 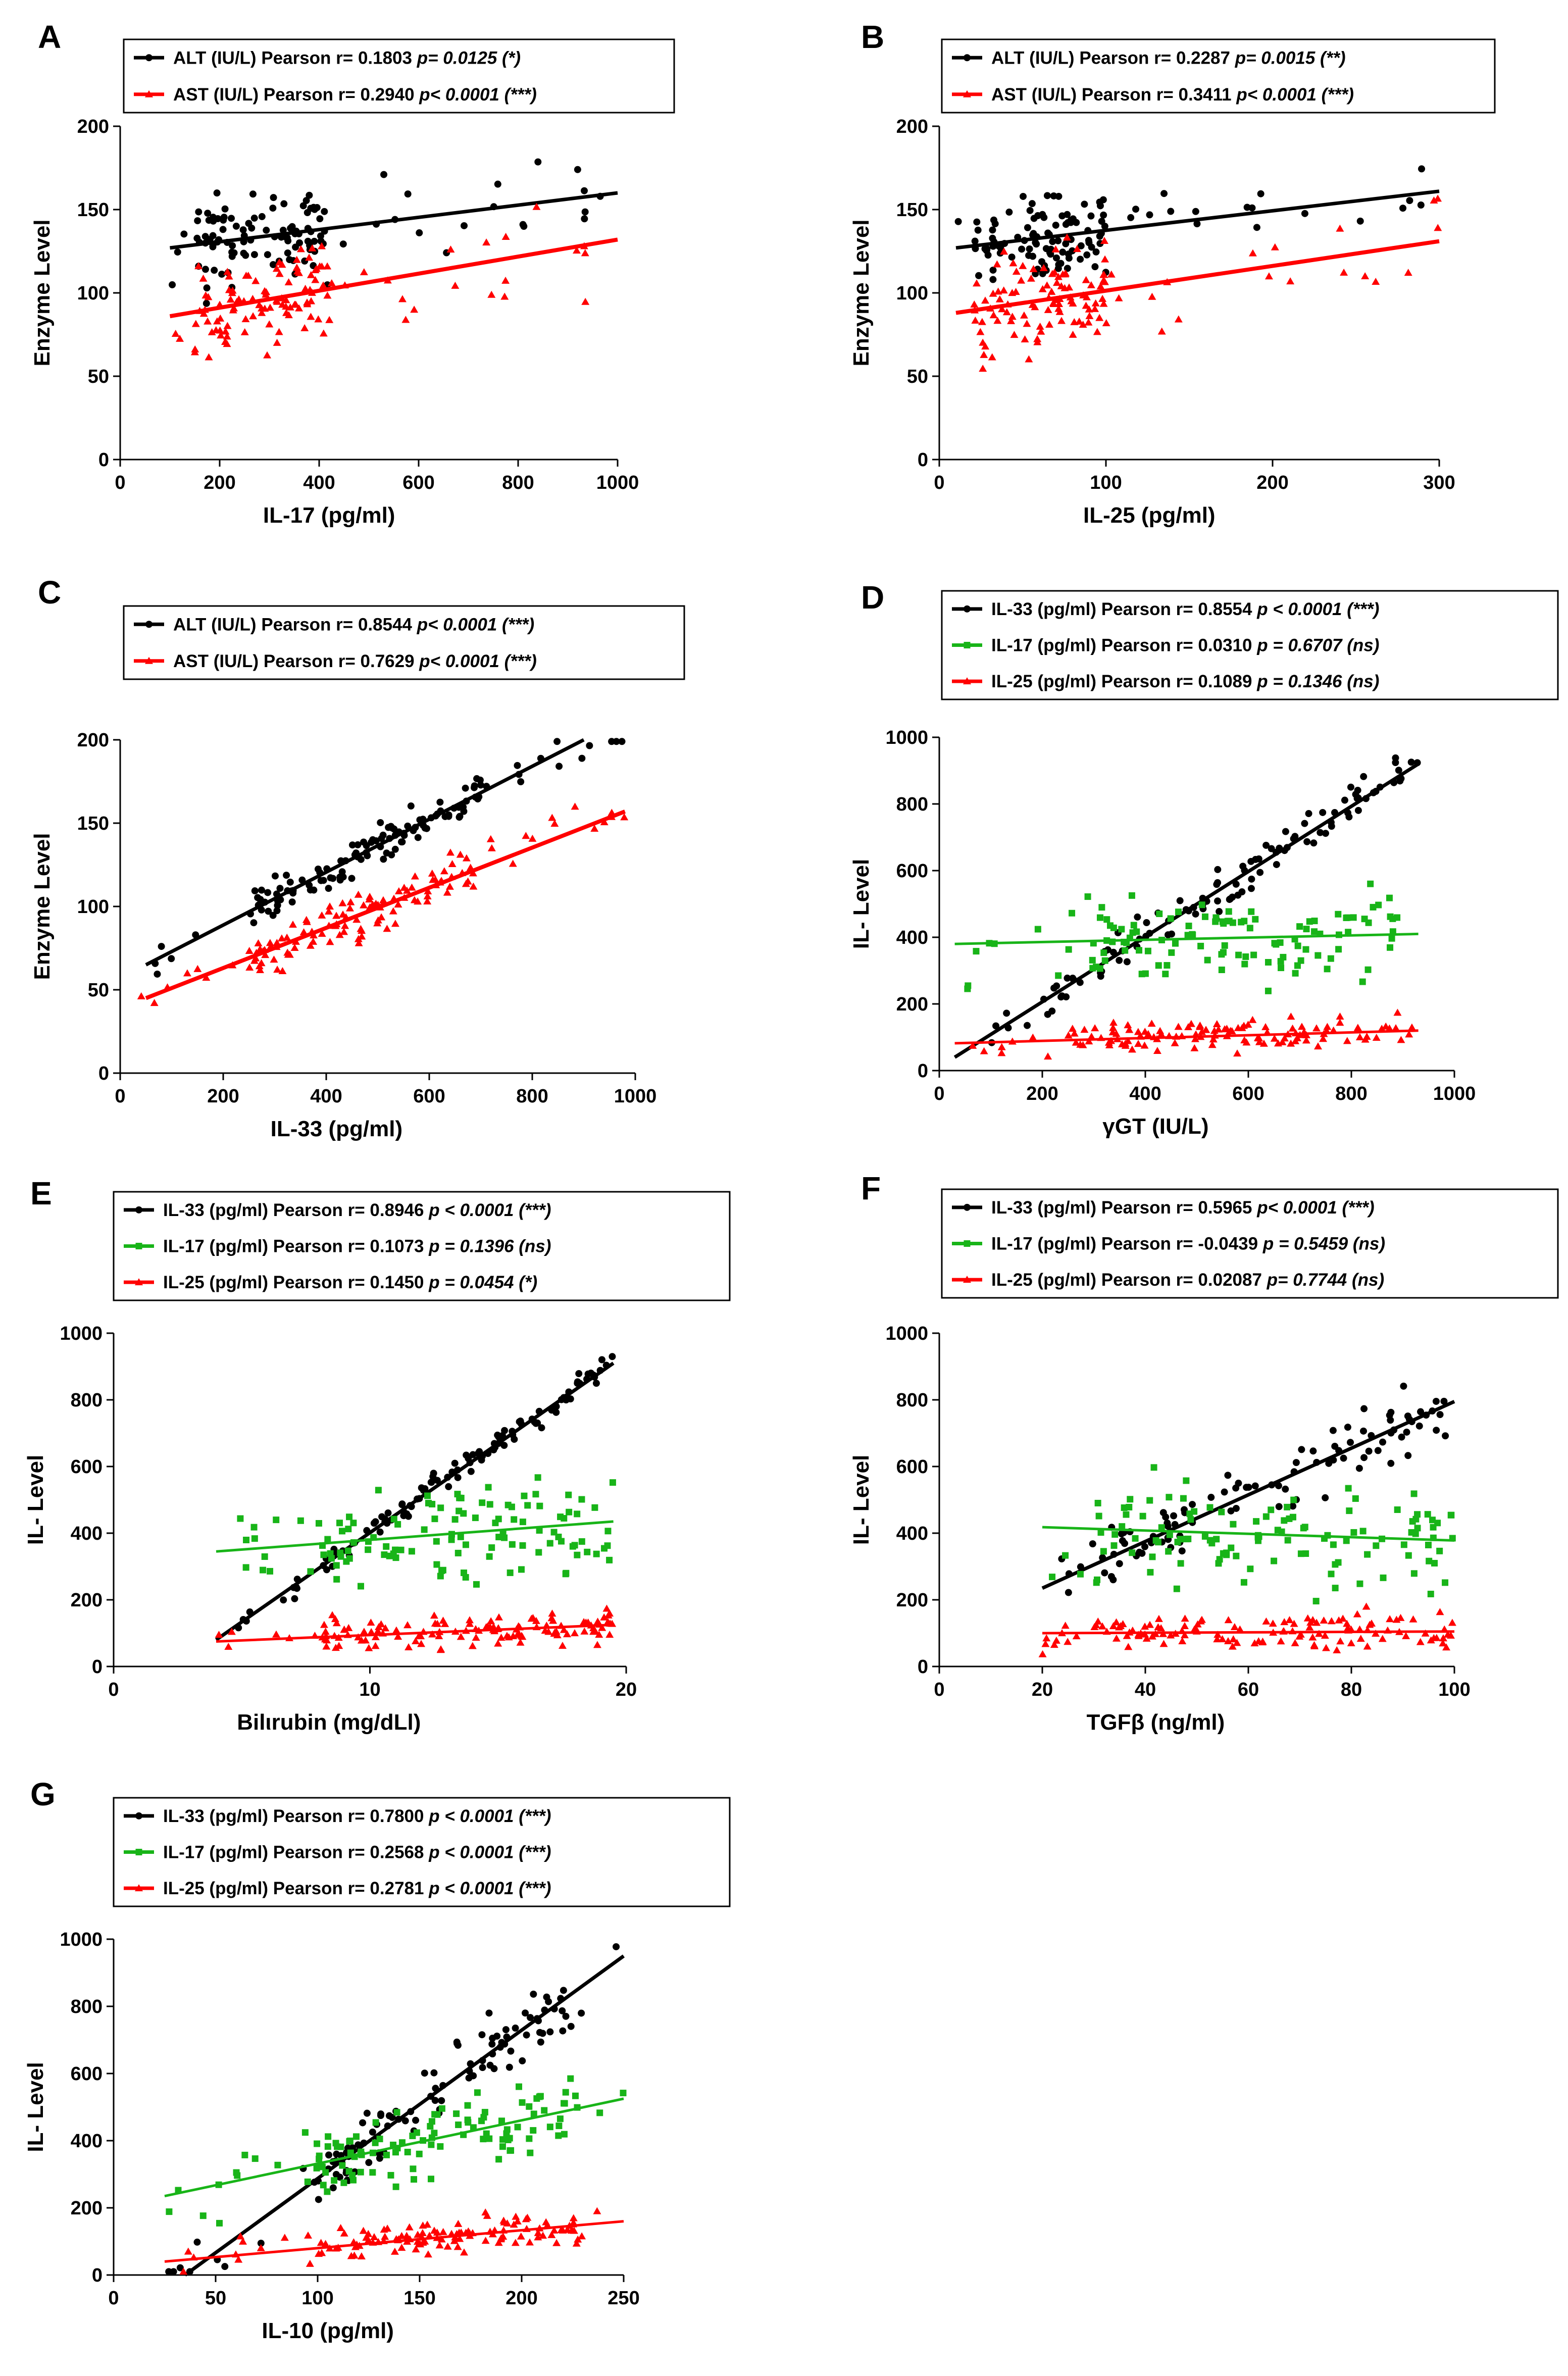 What do you see at coordinates (394, 221) in the screenshot?
I see `regression-line` at bounding box center [394, 221].